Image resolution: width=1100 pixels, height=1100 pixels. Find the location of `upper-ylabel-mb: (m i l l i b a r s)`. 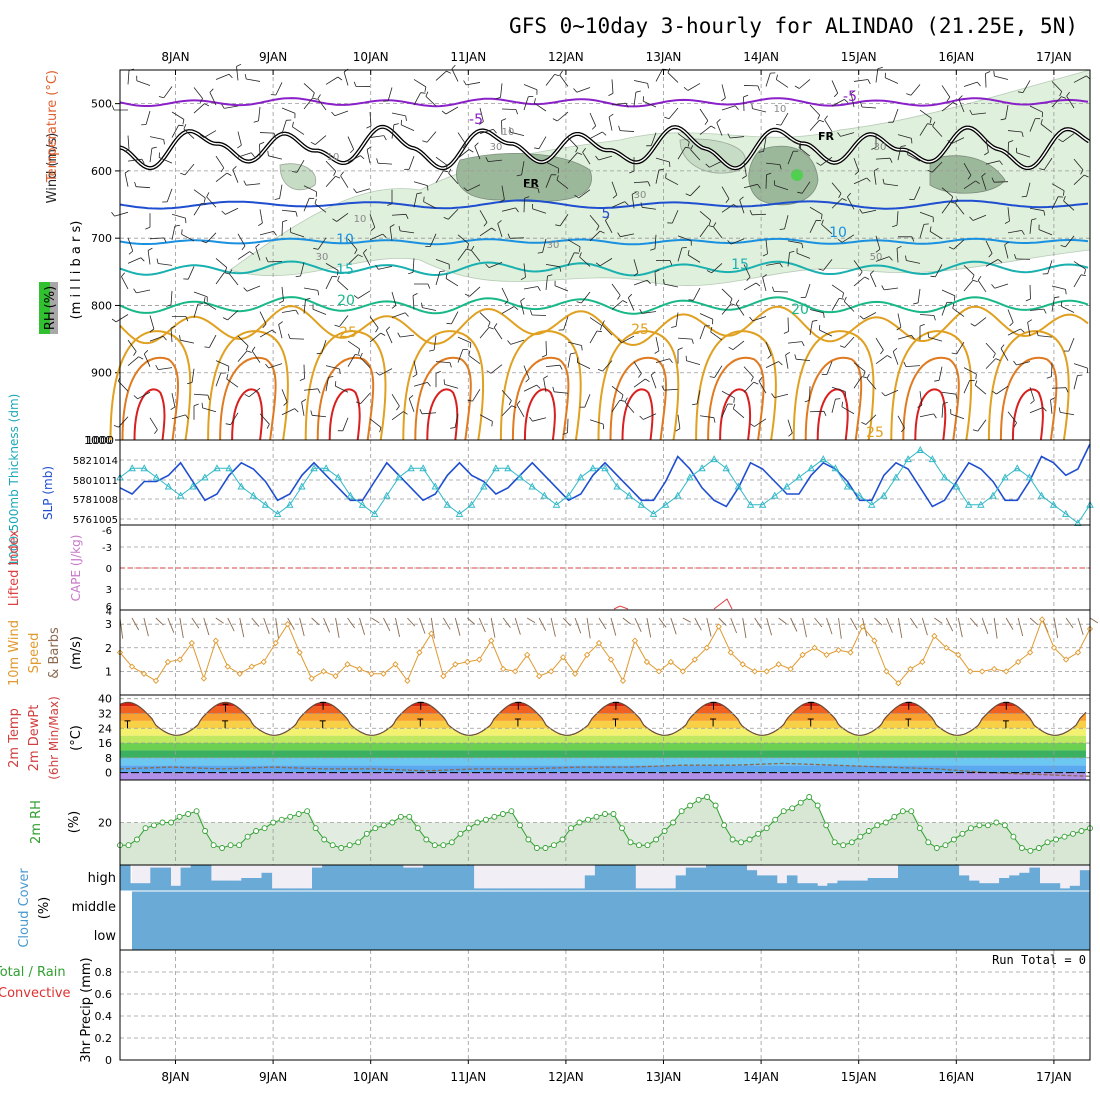

upper-ylabel-mb: (m i l l i b a r s) is located at coordinates (76, 270).